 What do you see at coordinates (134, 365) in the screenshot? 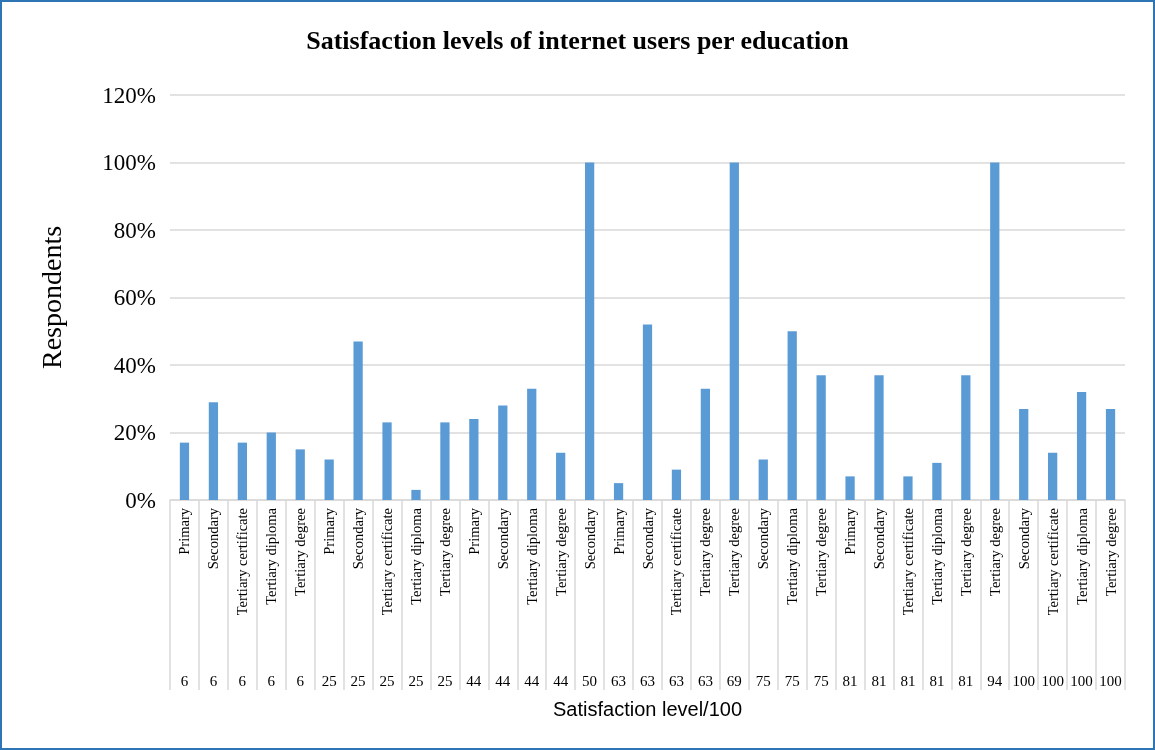
I see `y-tick-label: 40%` at bounding box center [134, 365].